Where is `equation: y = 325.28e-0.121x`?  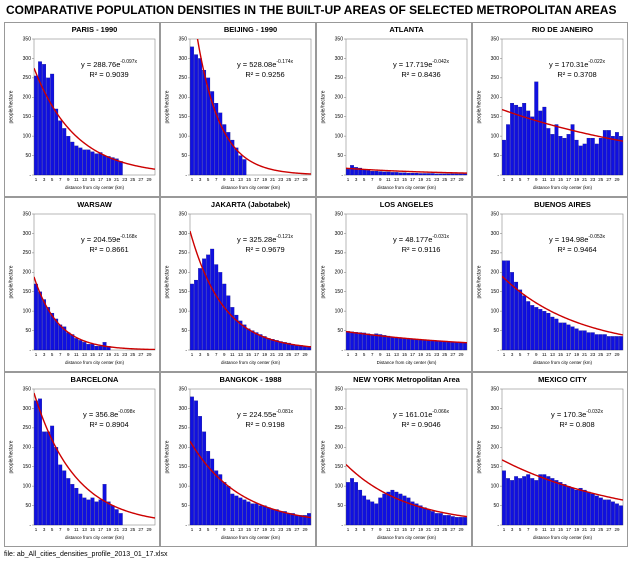 equation: y = 325.28e-0.121x is located at coordinates (265, 239).